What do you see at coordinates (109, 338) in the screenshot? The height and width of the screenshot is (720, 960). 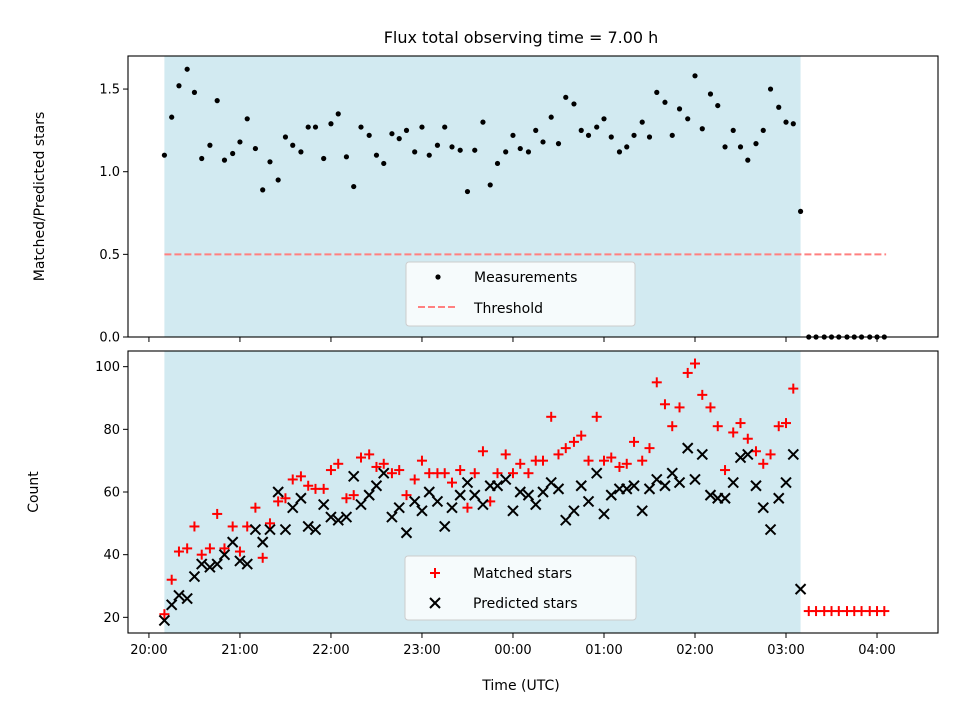 I see `y-tick-label: 0.0` at bounding box center [109, 338].